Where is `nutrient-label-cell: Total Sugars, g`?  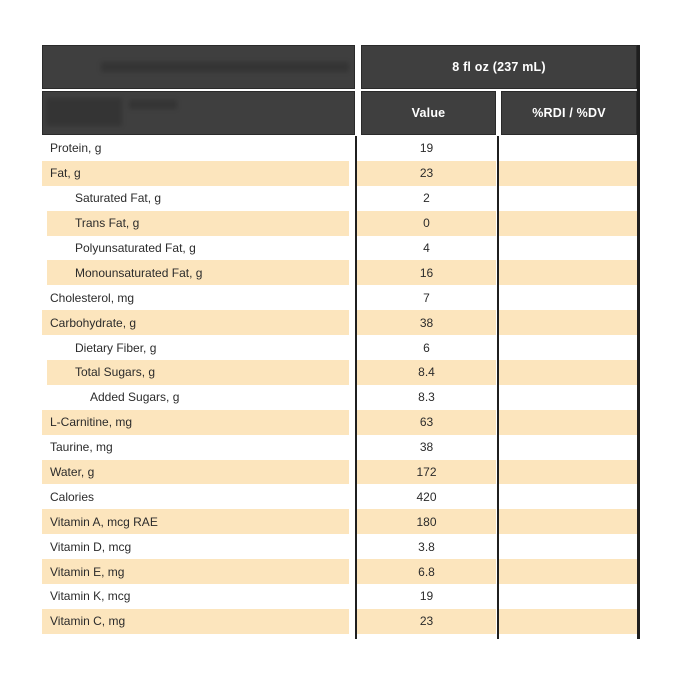
nutrient-label-cell: Total Sugars, g is located at coordinates (198, 372).